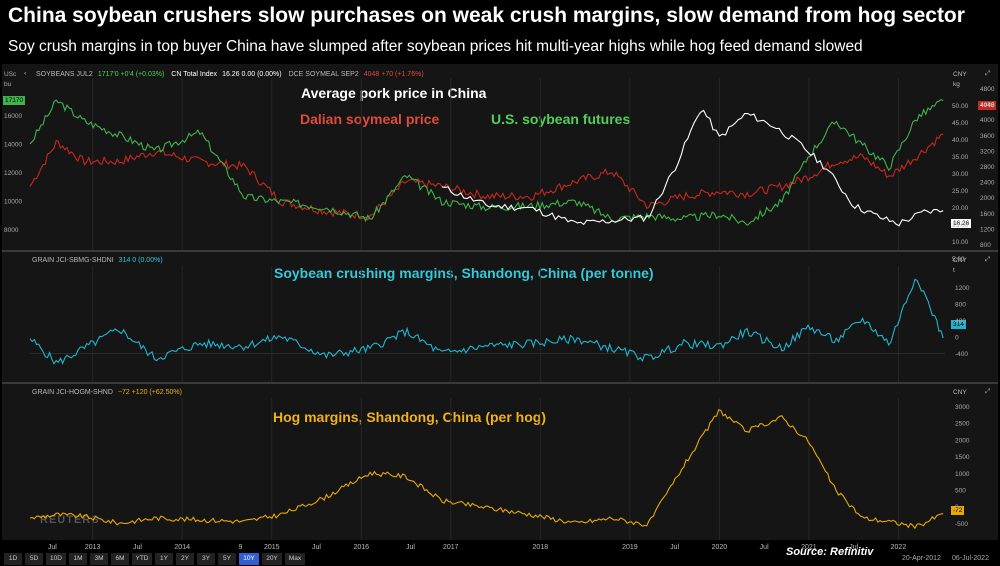  I want to click on soymeal-axis-tick: 800, so click(985, 245).